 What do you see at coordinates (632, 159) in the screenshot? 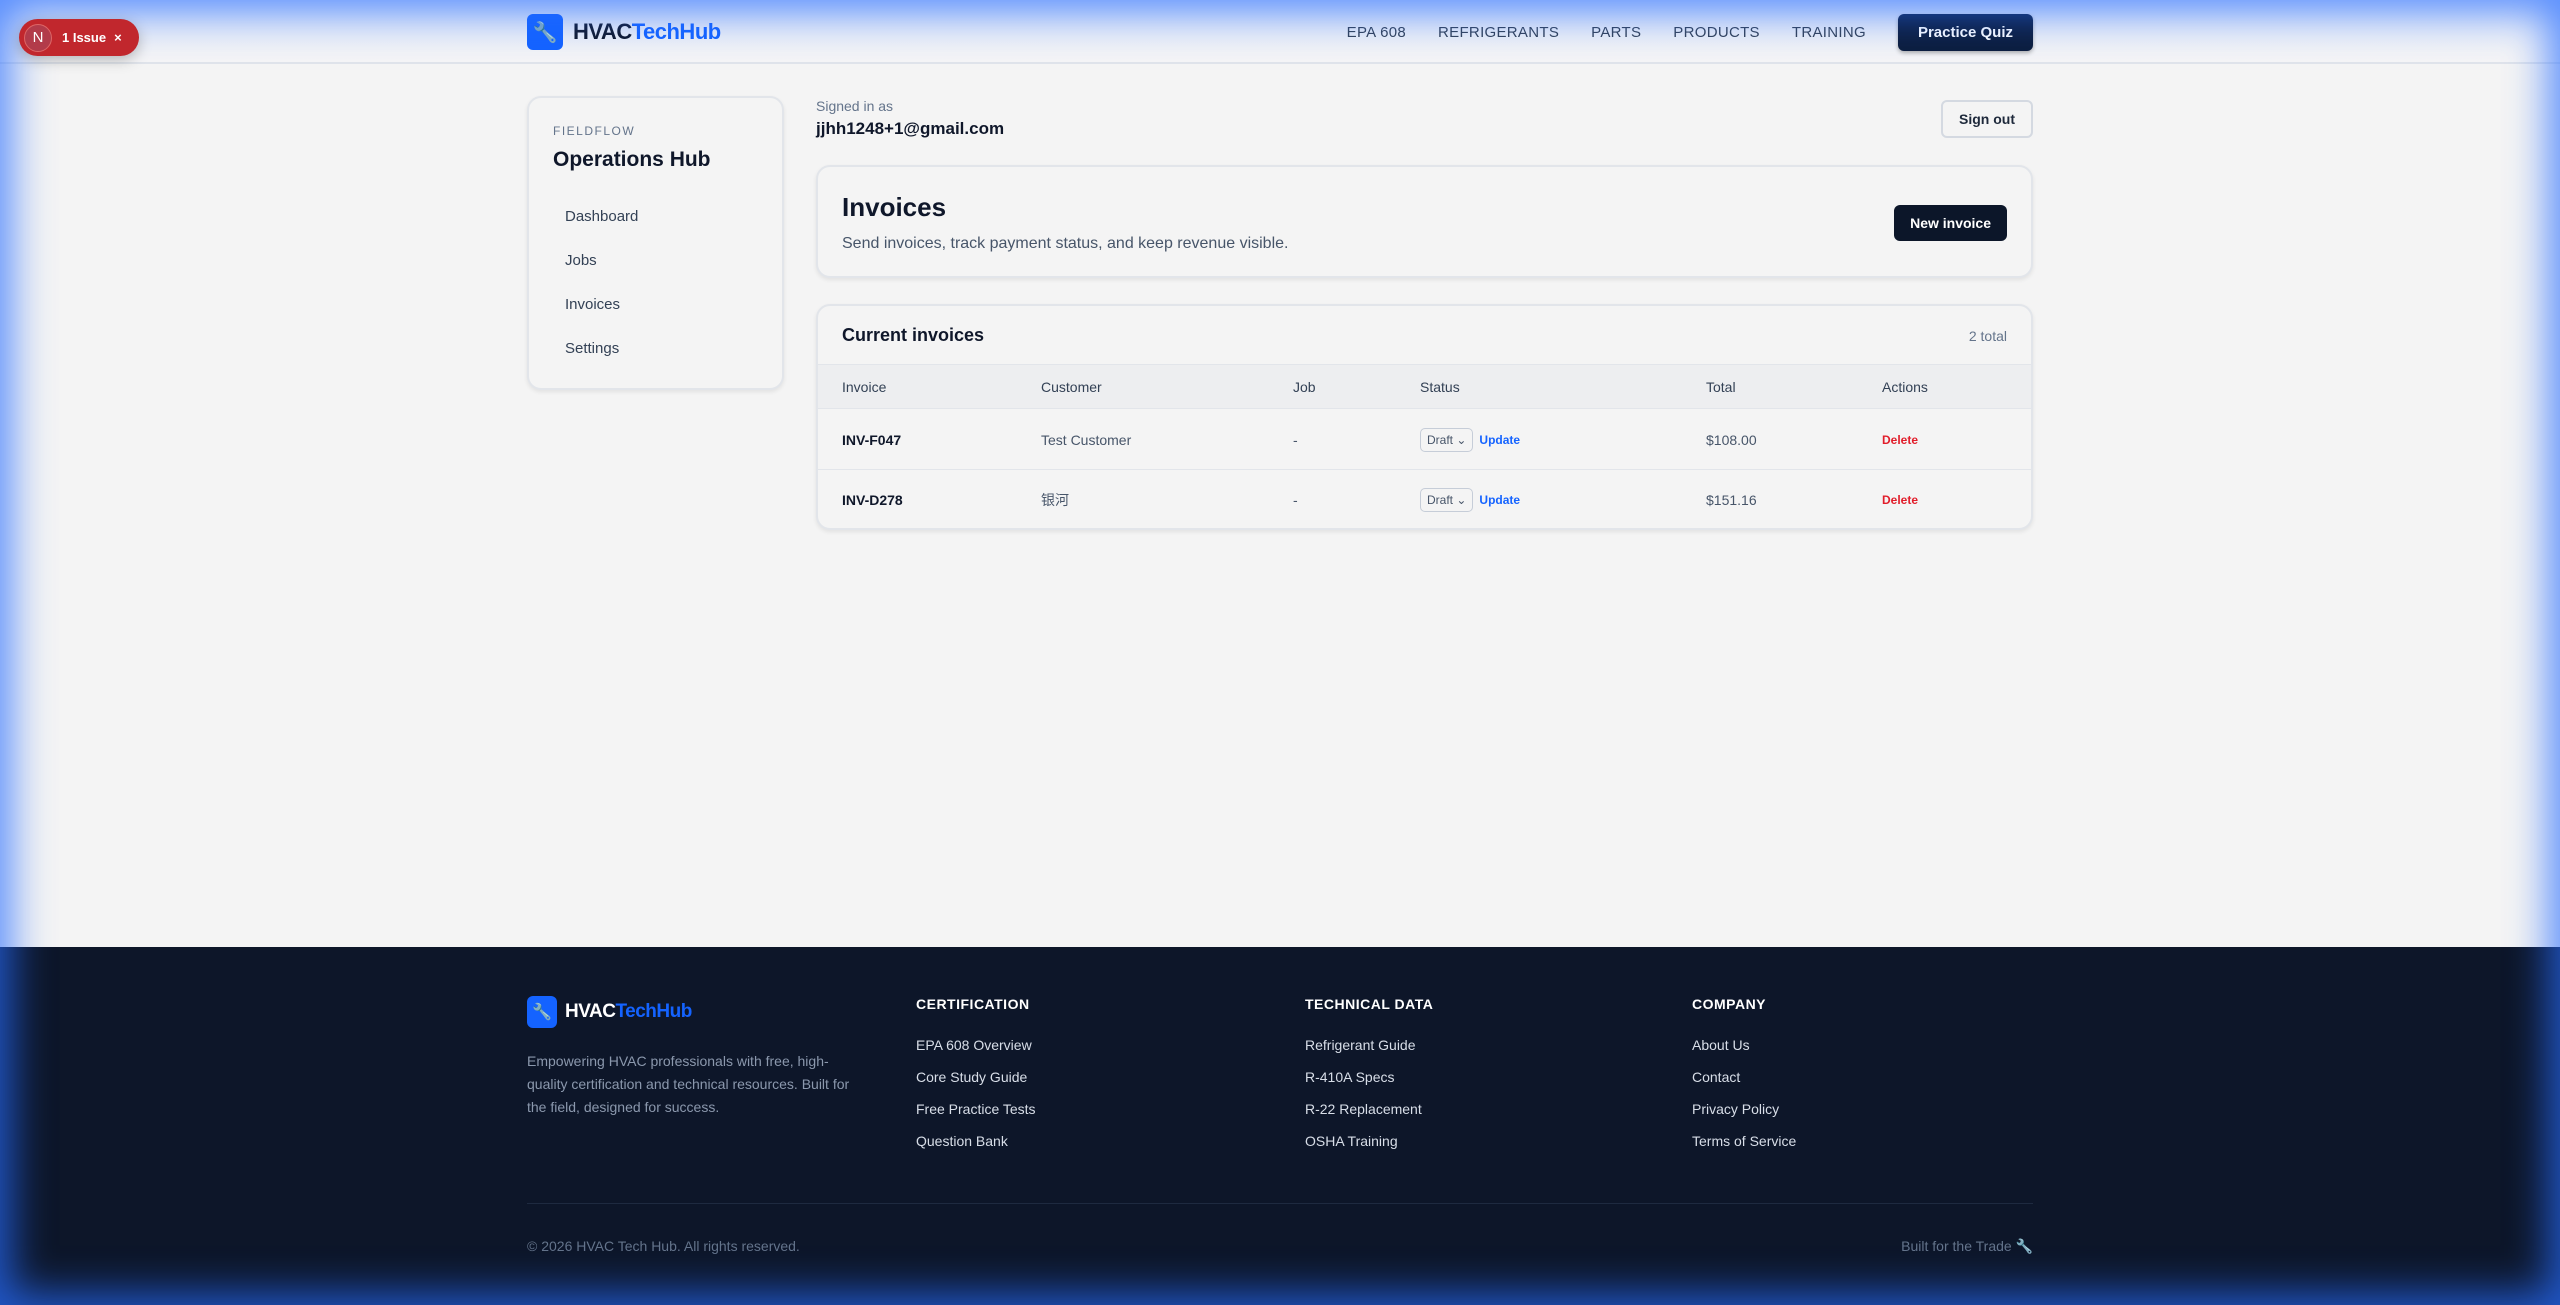
I see `sidebar-title: Operations Hub` at bounding box center [632, 159].